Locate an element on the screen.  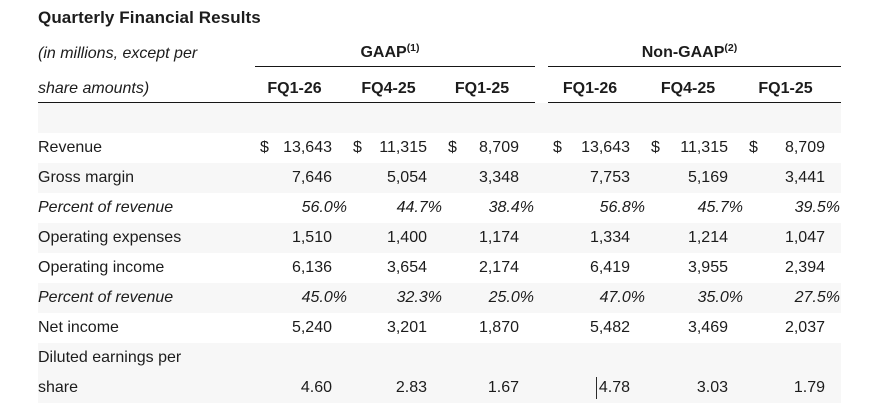
cell: 1,510 is located at coordinates (311, 237).